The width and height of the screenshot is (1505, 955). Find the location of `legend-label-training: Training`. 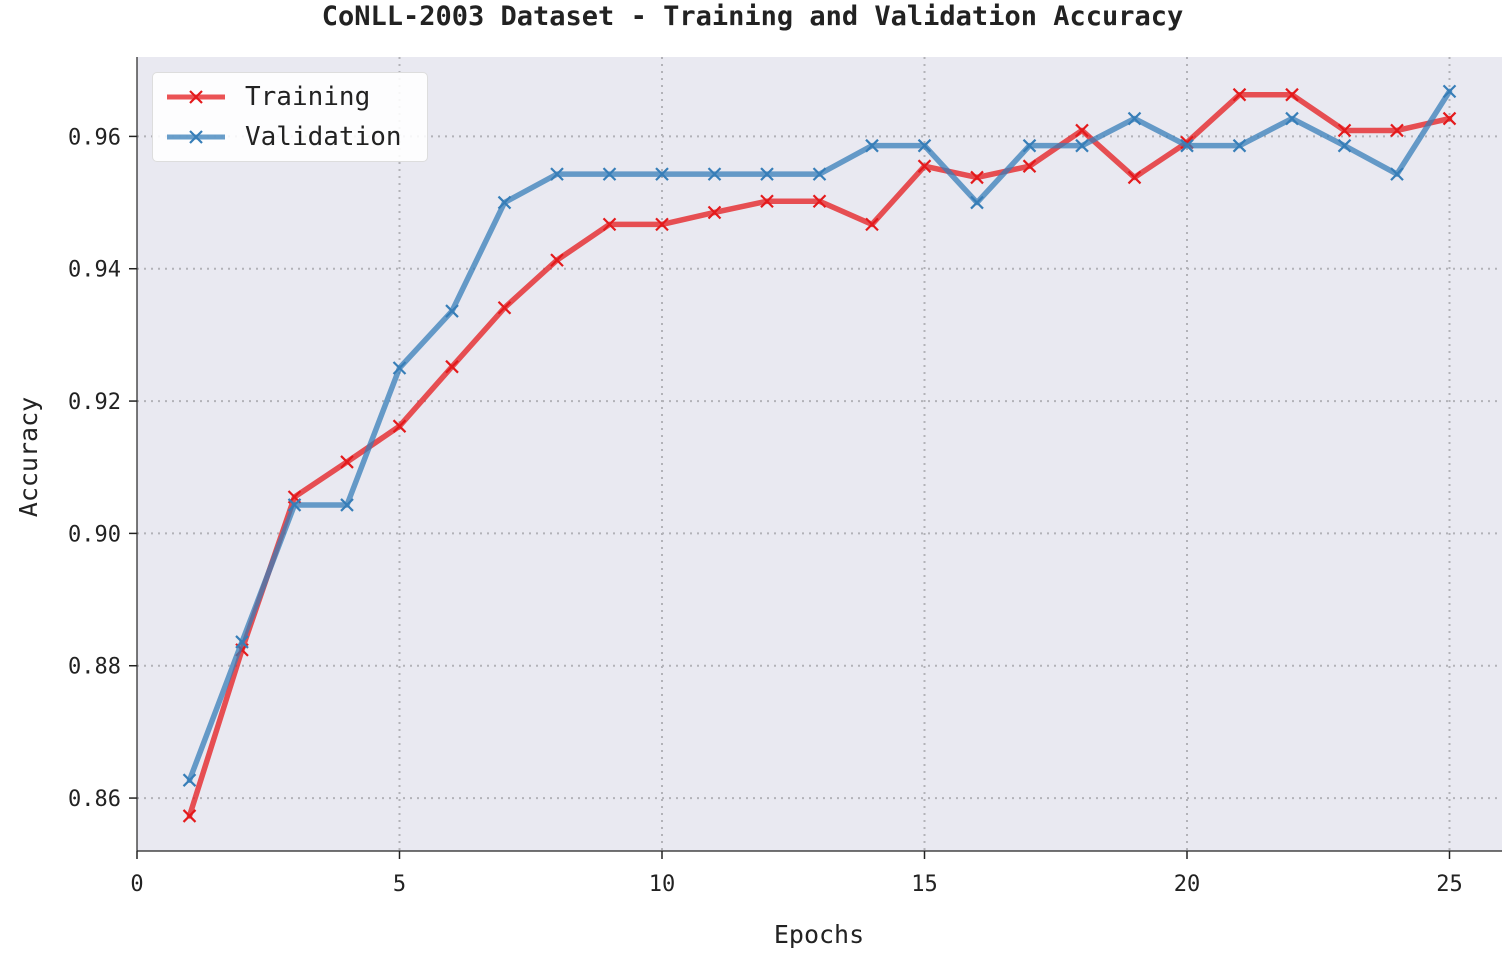

legend-label-training: Training is located at coordinates (308, 97).